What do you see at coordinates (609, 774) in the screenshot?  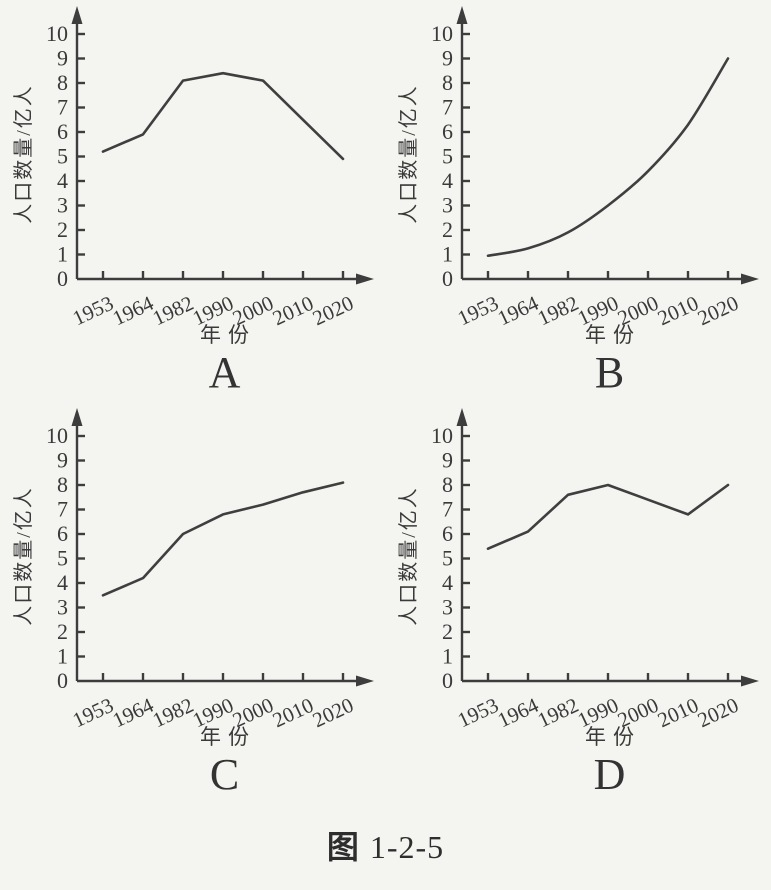 I see `panel-letter-d: D` at bounding box center [609, 774].